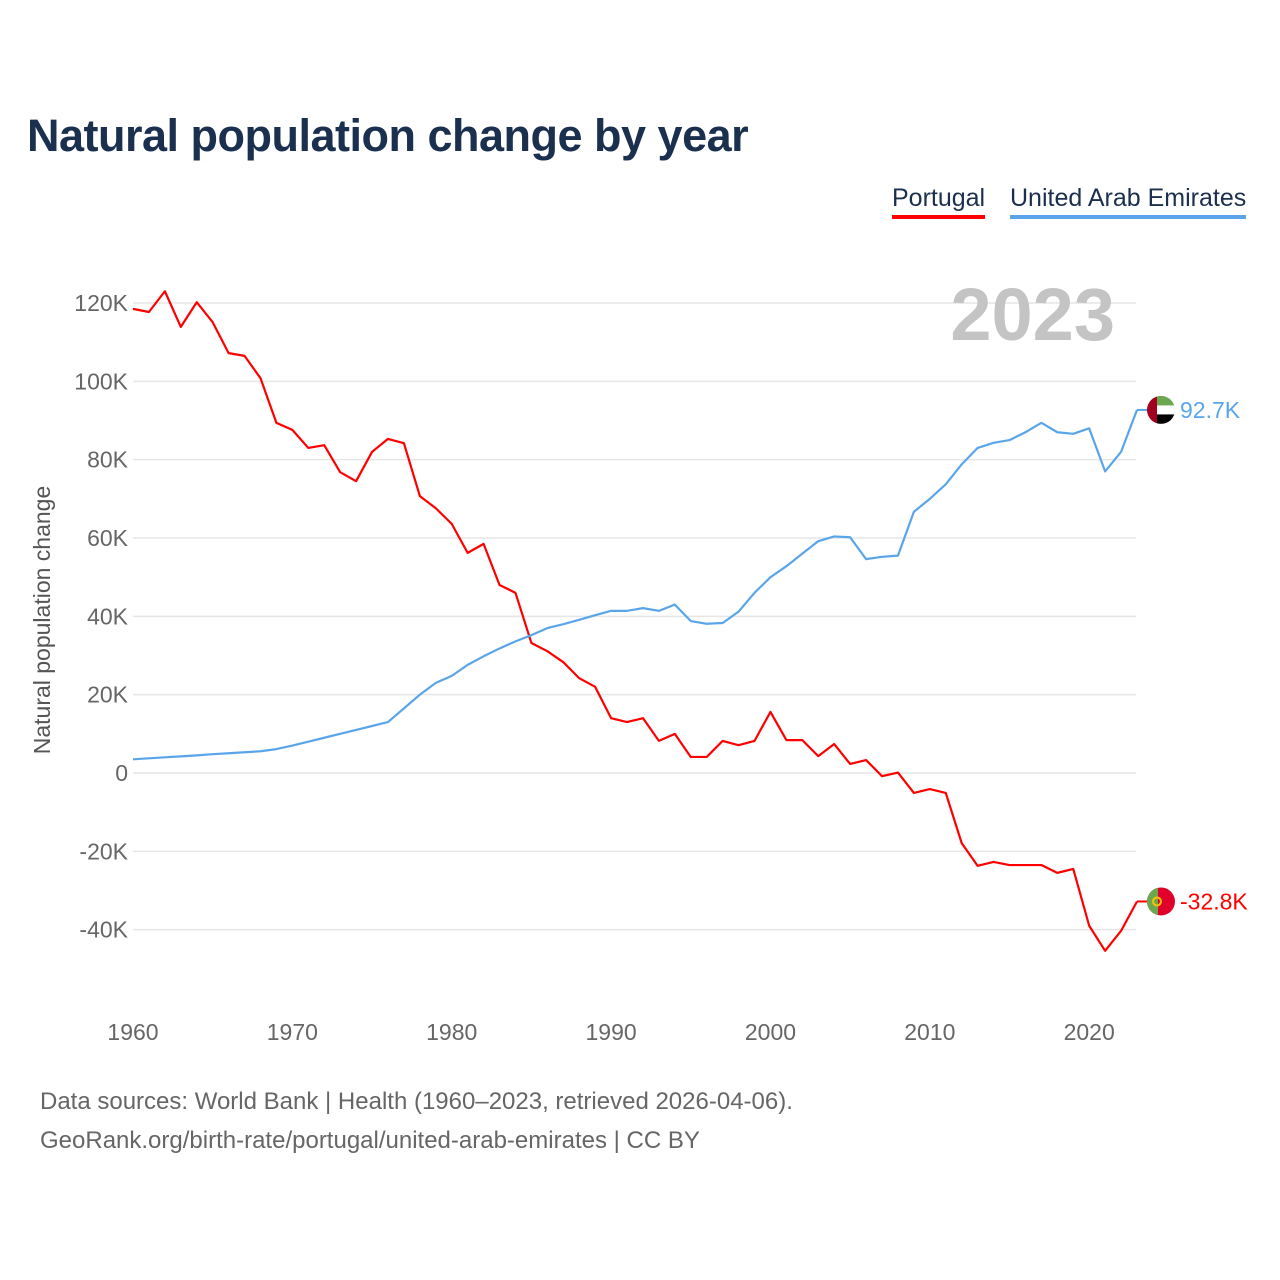  I want to click on x-tick-label: 1980, so click(451, 1032).